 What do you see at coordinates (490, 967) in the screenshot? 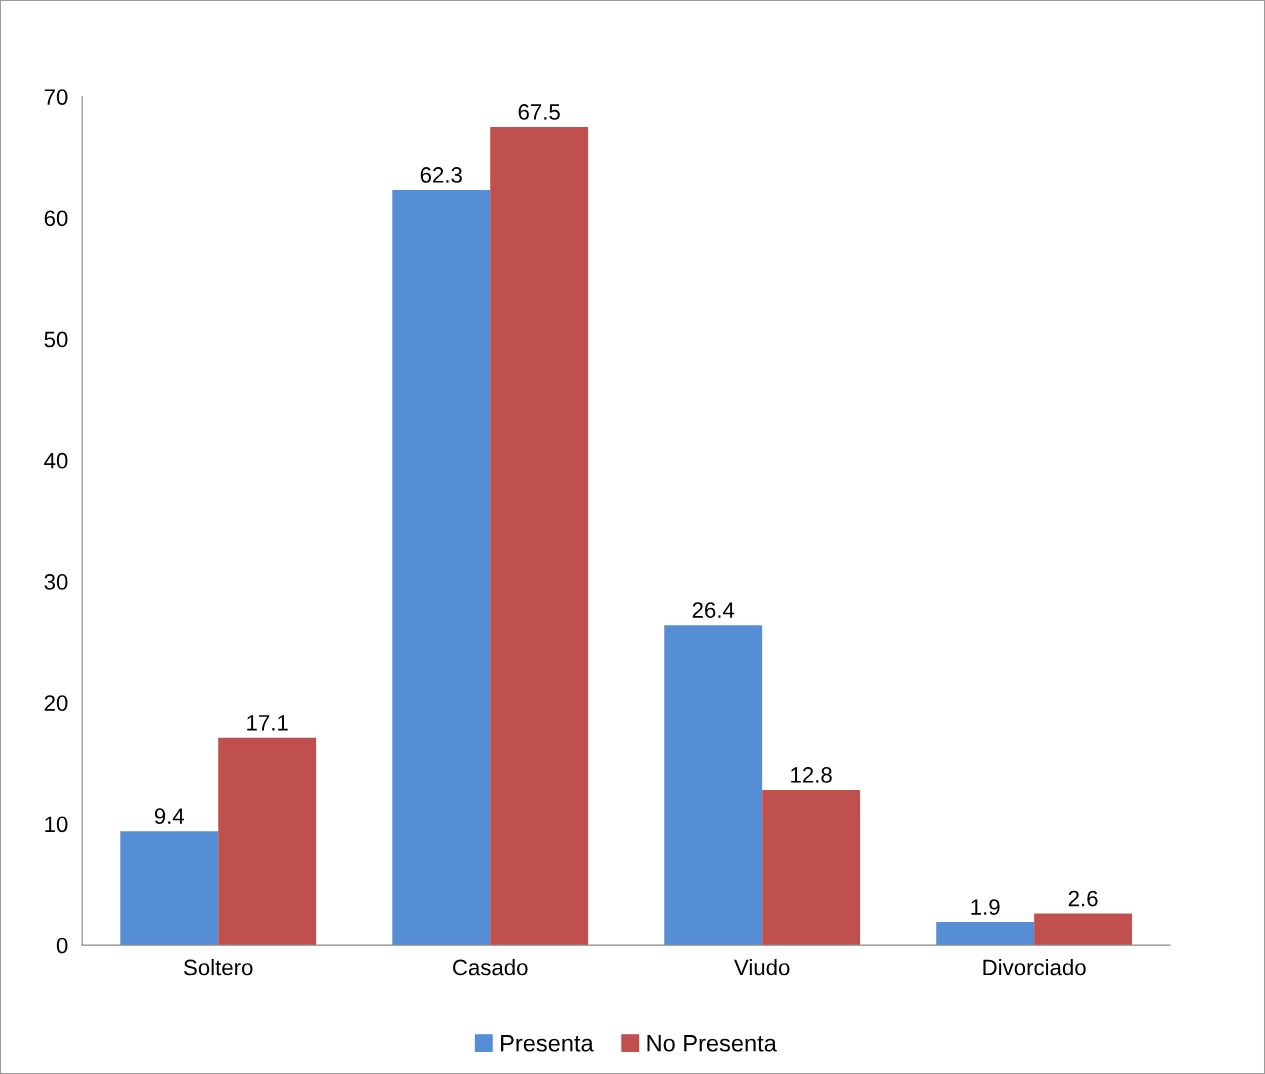
I see `x-tick-label: Casado` at bounding box center [490, 967].